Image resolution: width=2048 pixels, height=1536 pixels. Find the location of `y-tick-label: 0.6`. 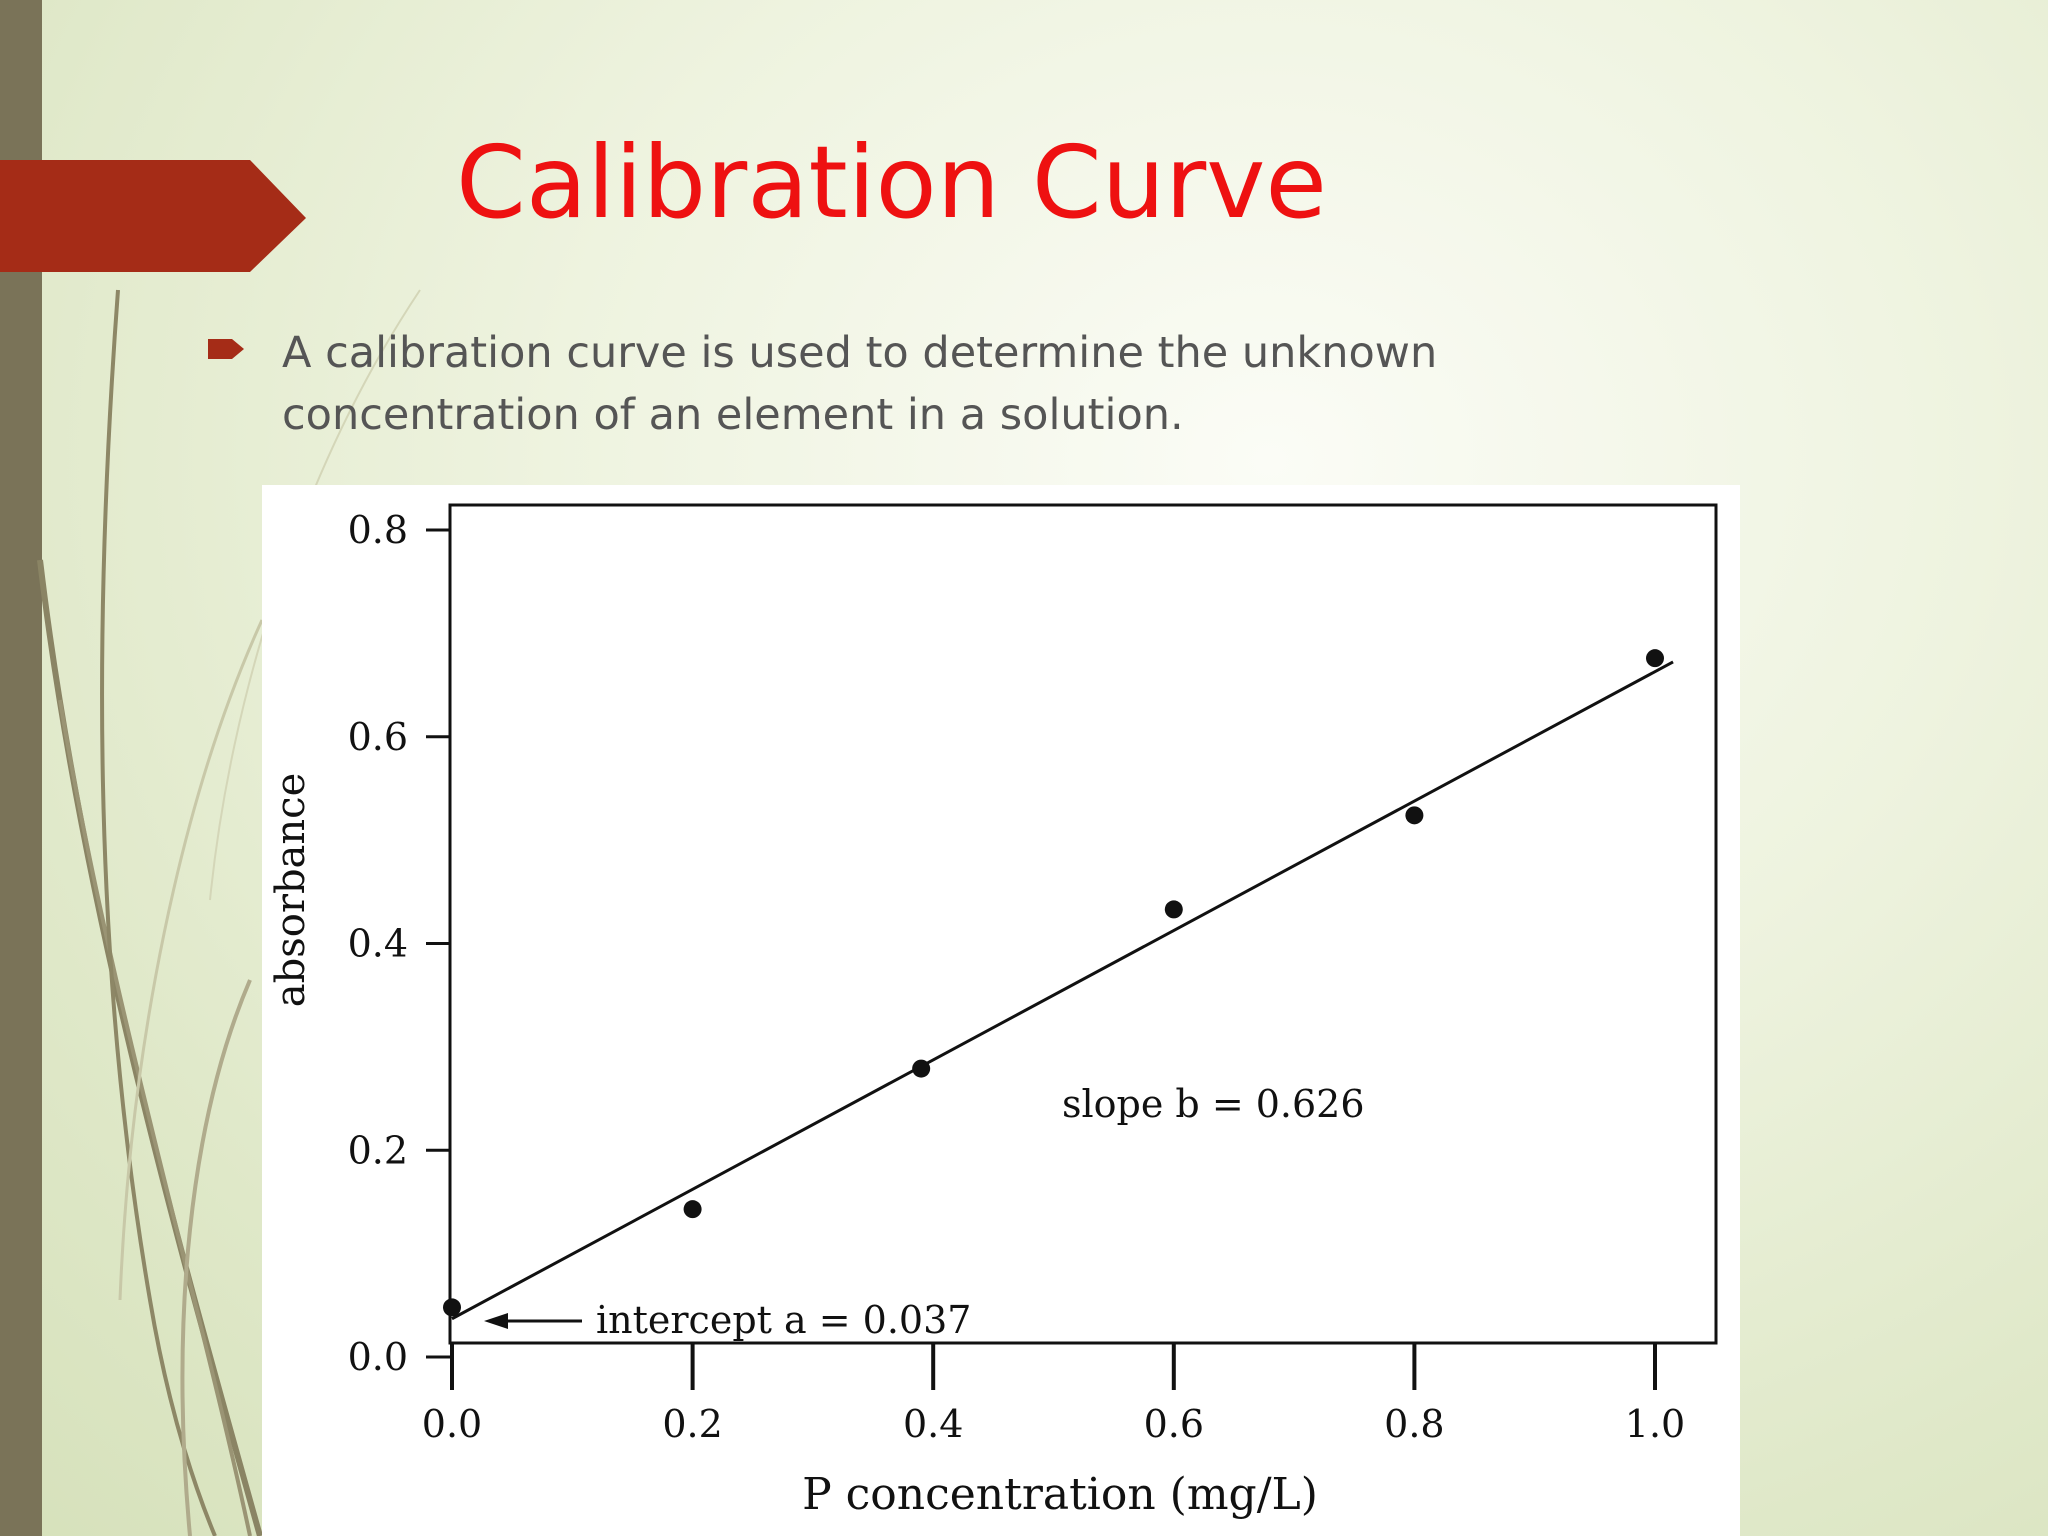

y-tick-label: 0.6 is located at coordinates (378, 737).